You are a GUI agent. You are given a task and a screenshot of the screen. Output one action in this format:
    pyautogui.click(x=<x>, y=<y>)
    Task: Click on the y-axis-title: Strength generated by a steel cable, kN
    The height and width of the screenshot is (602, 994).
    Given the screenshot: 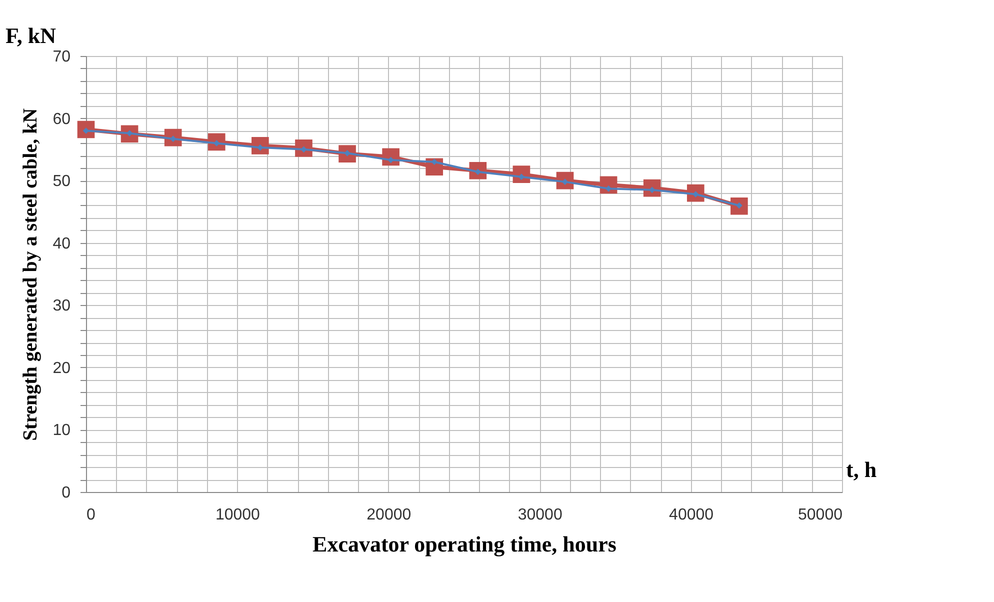 What is the action you would take?
    pyautogui.click(x=31, y=274)
    